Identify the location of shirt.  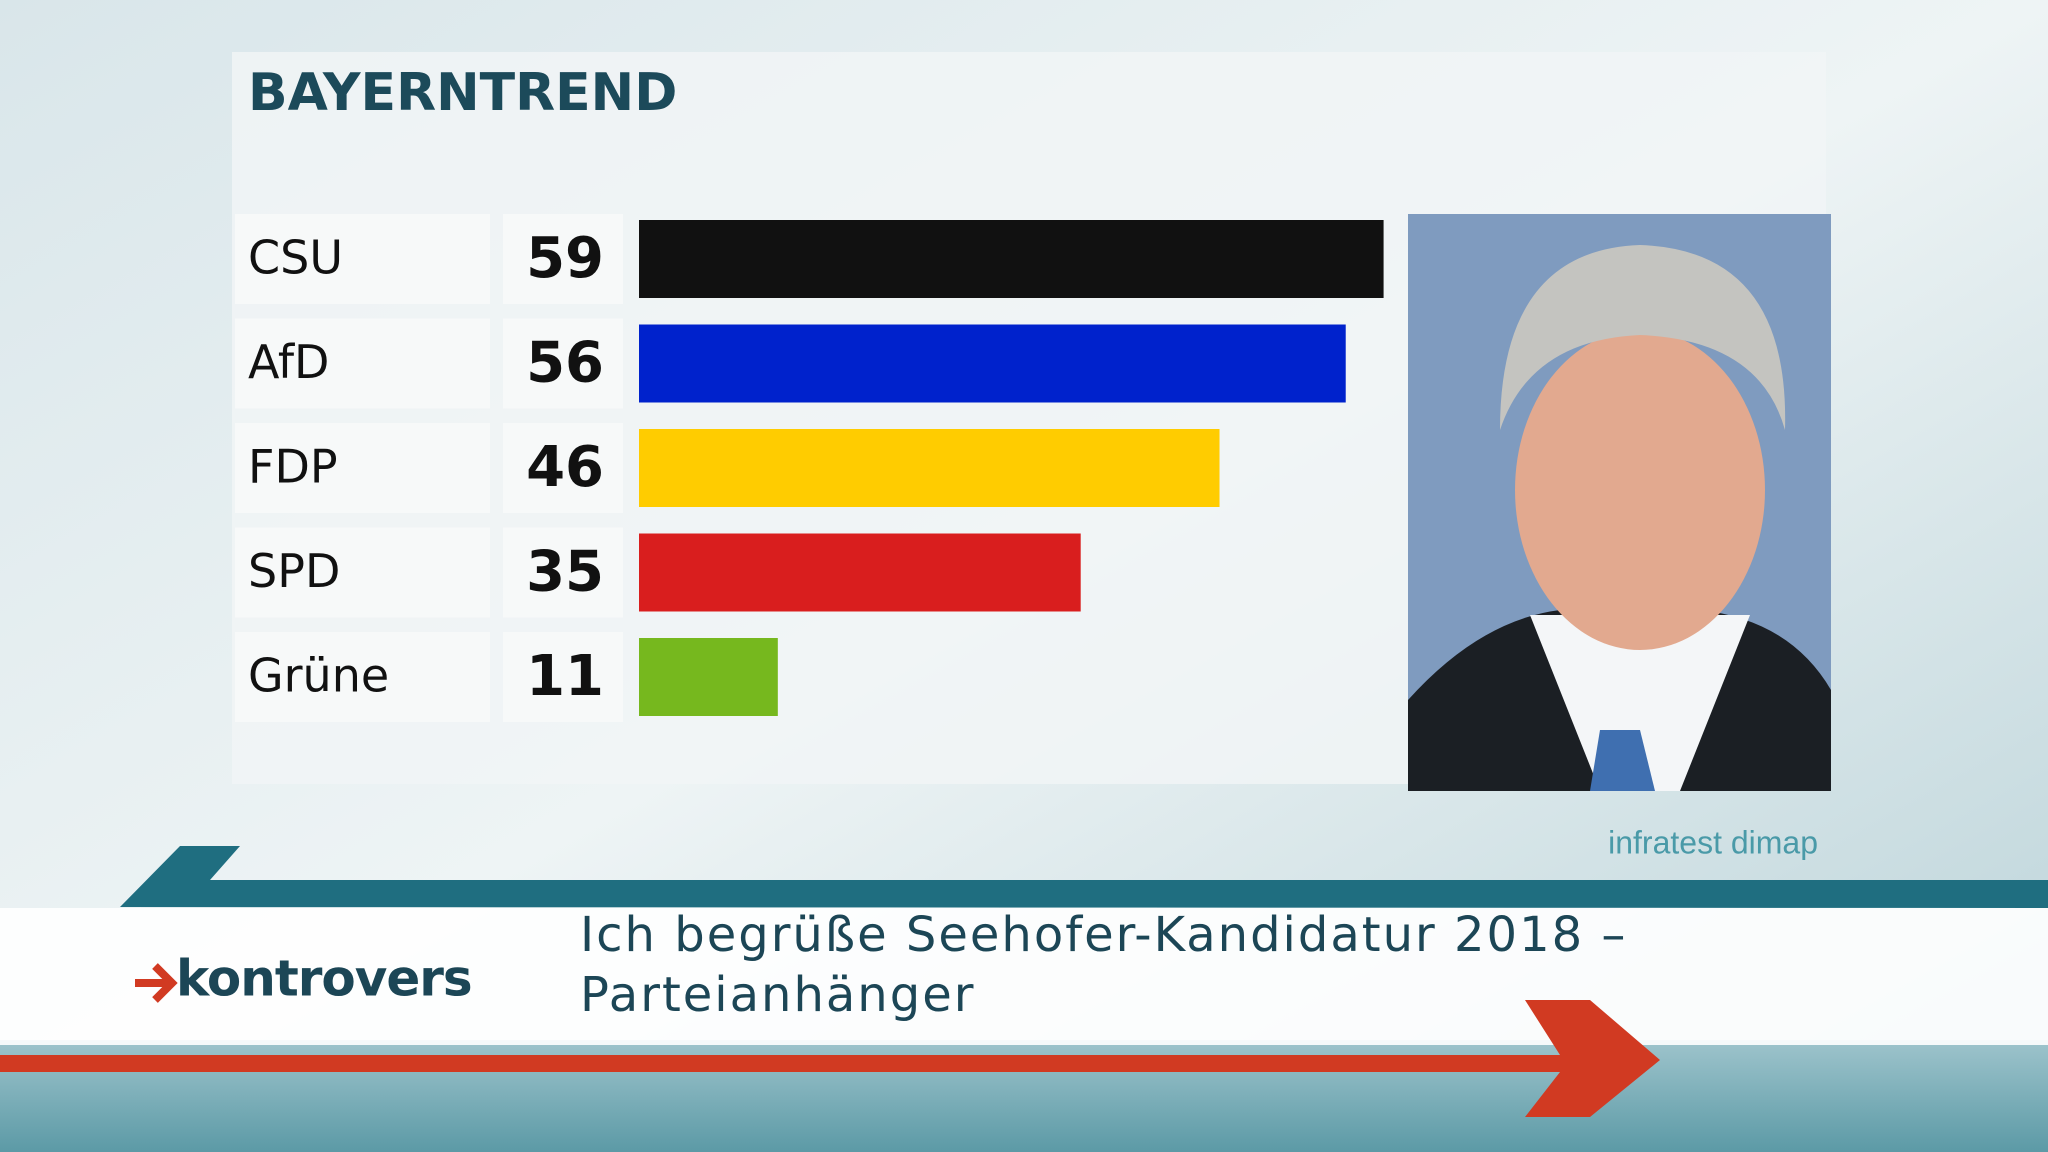
(1640, 703).